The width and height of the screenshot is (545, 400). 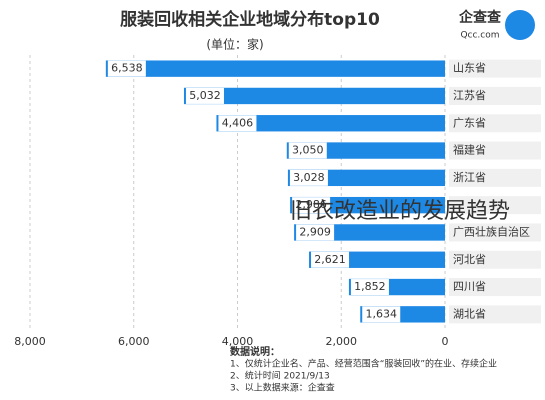 I want to click on value-label: 2,621, so click(x=330, y=259).